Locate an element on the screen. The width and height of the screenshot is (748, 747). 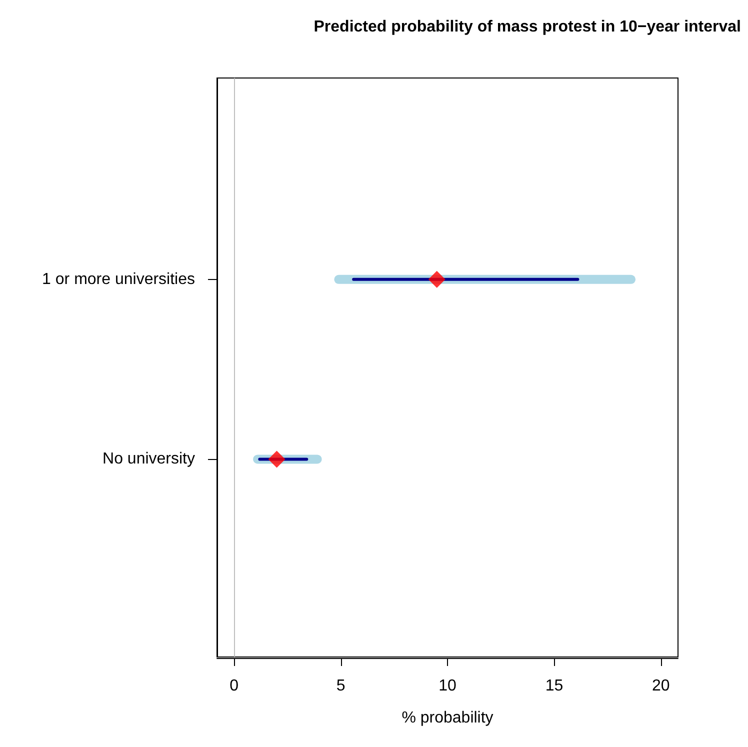
chart-title: Predicted probability of mass protest in 10−year interval is located at coordinates (528, 27).